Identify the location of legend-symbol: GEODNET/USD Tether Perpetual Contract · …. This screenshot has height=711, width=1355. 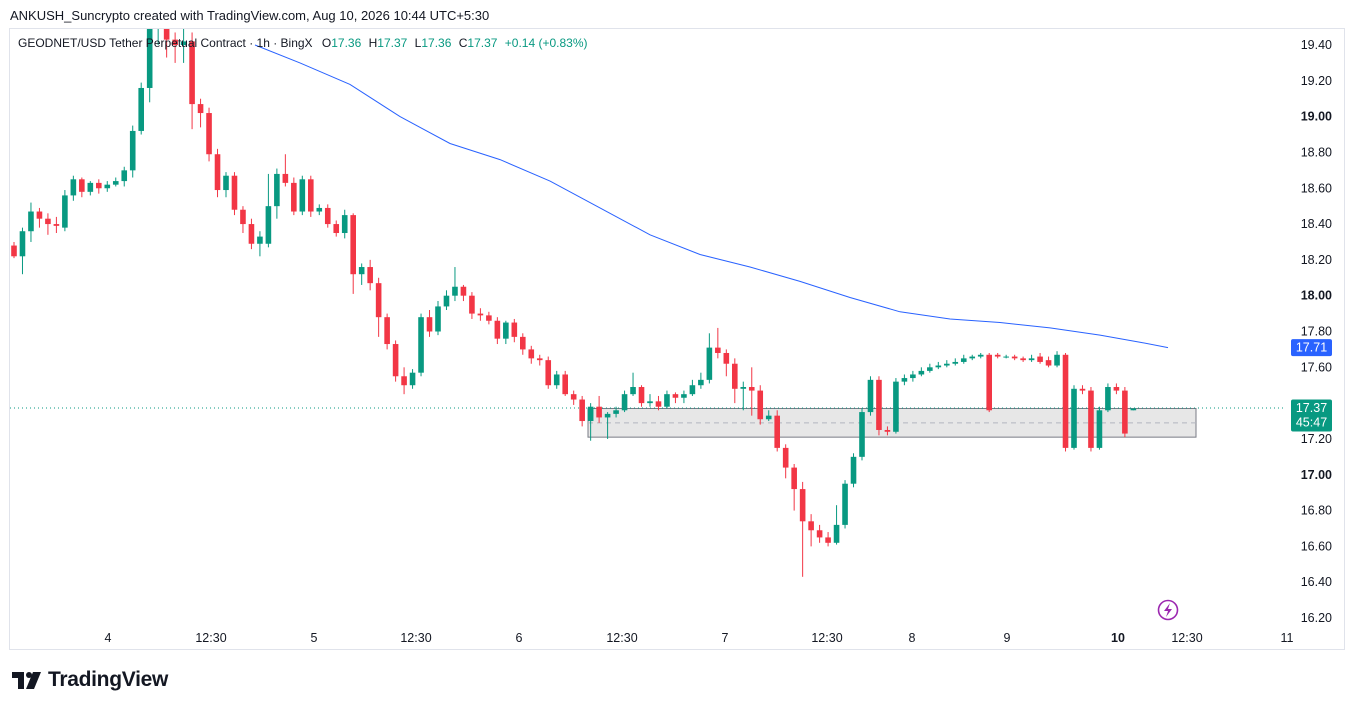
(165, 43).